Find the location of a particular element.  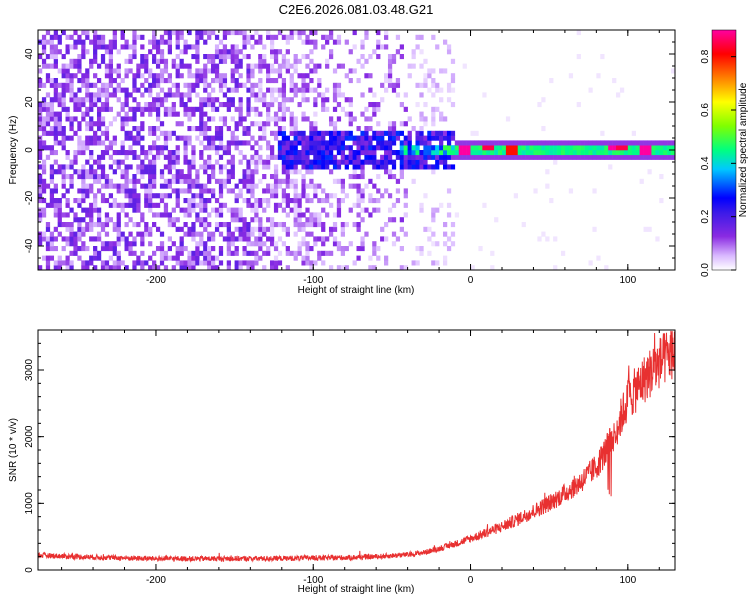

spectrogram-y-label: Frequency (Hz) is located at coordinates (13, 150).